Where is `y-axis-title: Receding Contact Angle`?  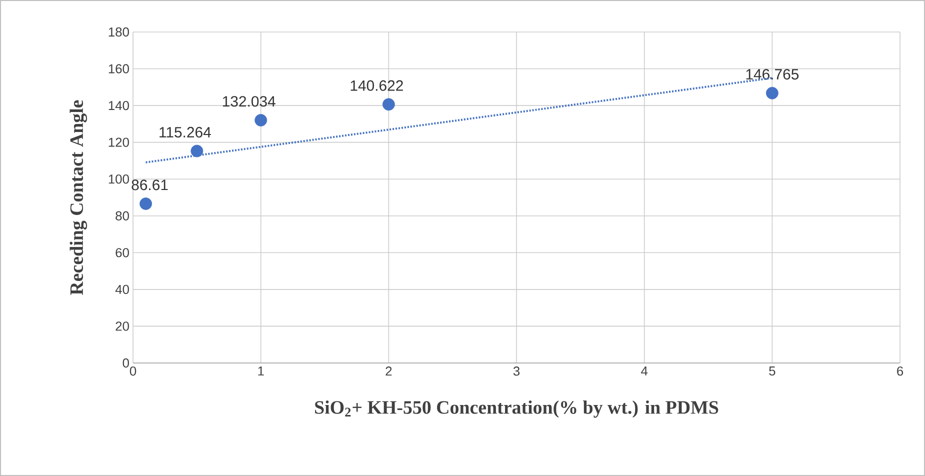 y-axis-title: Receding Contact Angle is located at coordinates (79, 197).